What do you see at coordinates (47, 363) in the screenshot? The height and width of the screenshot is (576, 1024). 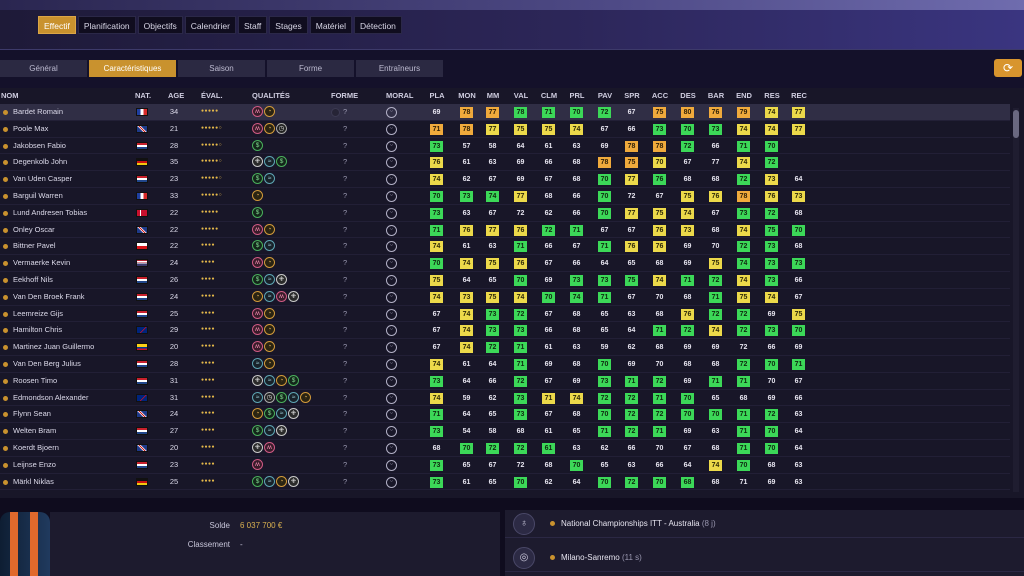 I see `rider-name: Van Den Berg Julius` at bounding box center [47, 363].